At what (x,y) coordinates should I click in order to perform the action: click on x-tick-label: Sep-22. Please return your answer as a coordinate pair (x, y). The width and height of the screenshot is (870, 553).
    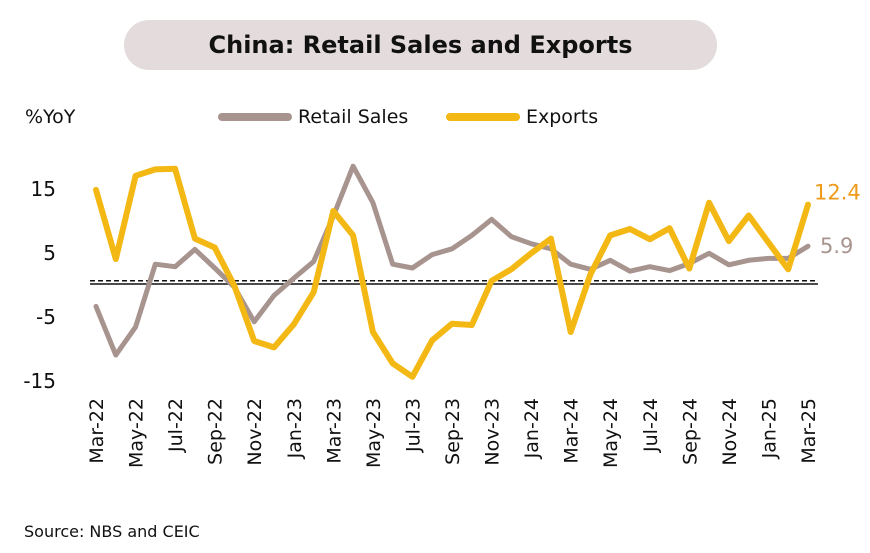
    Looking at the image, I should click on (216, 431).